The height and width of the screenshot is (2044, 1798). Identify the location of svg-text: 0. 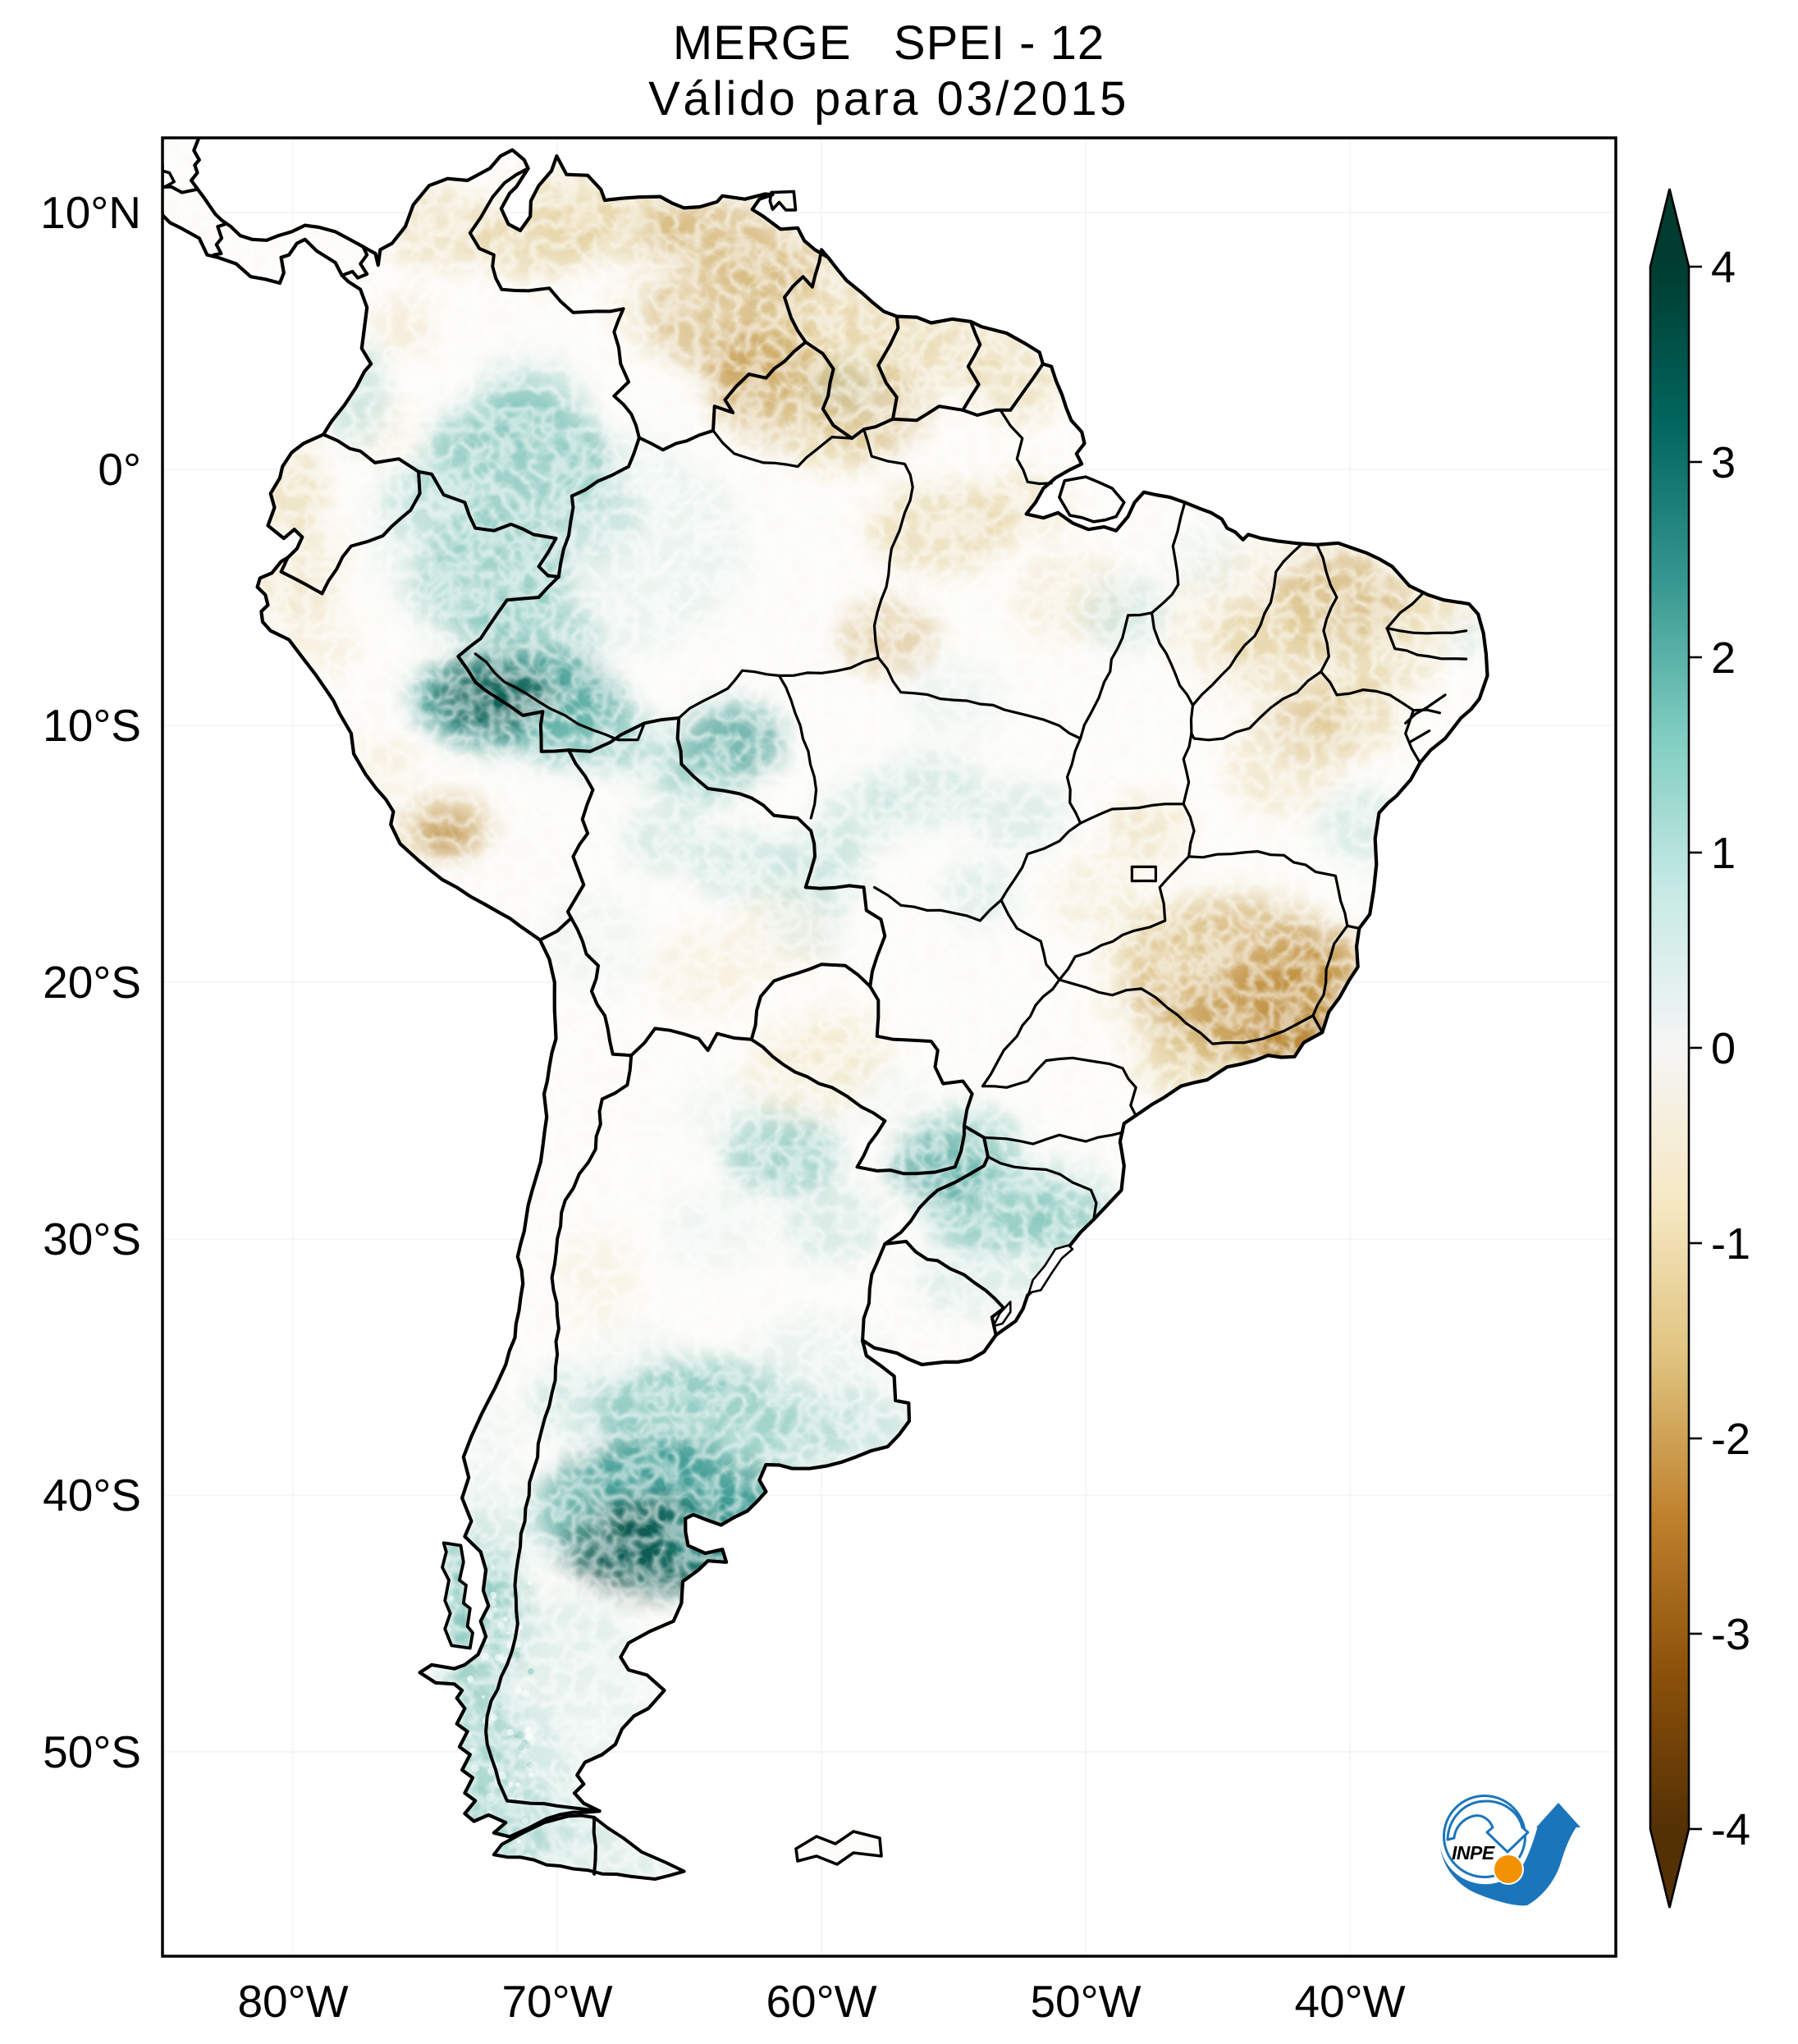
(1723, 1048).